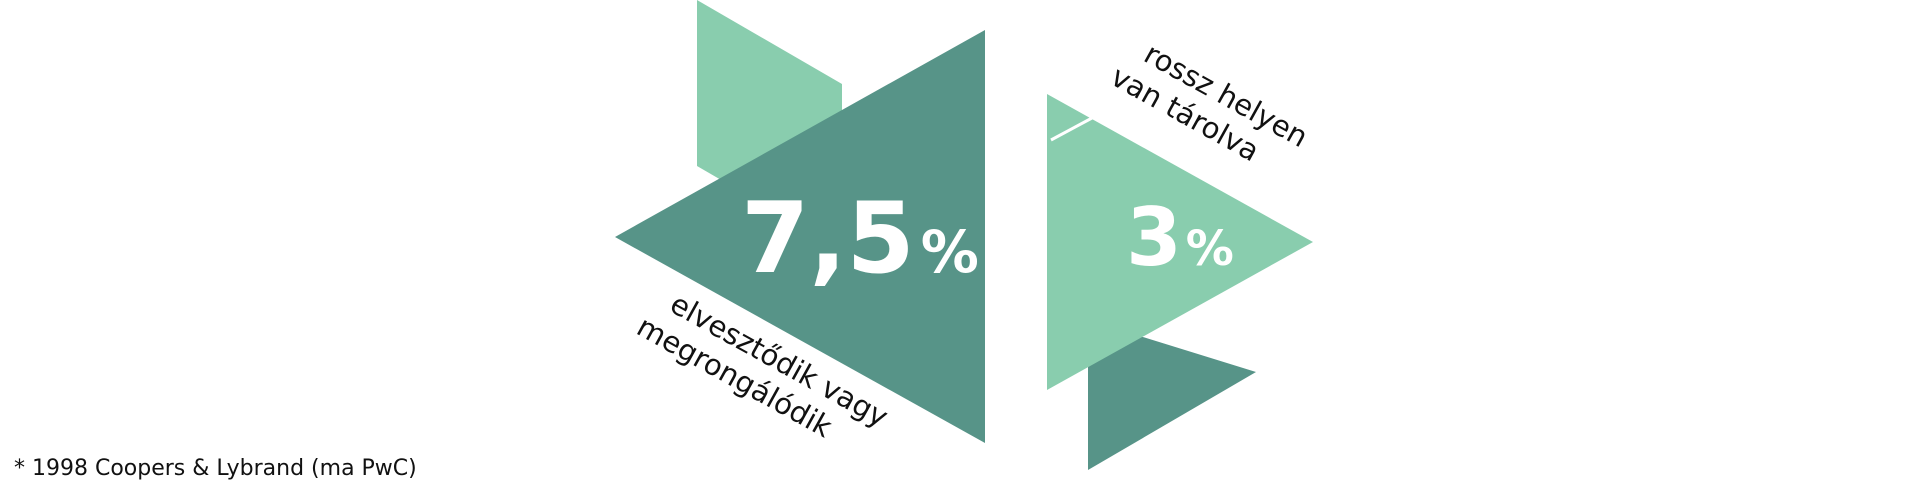 This screenshot has width=1920, height=500. Describe the element at coordinates (215, 468) in the screenshot. I see `source-footnote: * 1998 Coopers & Lybrand (ma PwC)` at that location.